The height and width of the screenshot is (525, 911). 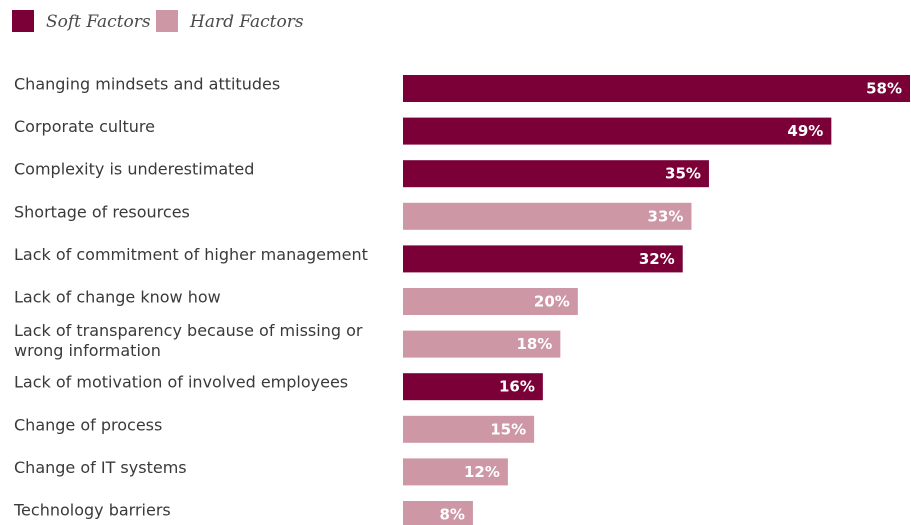 What do you see at coordinates (117, 297) in the screenshot?
I see `category-label: Lack of change know how` at bounding box center [117, 297].